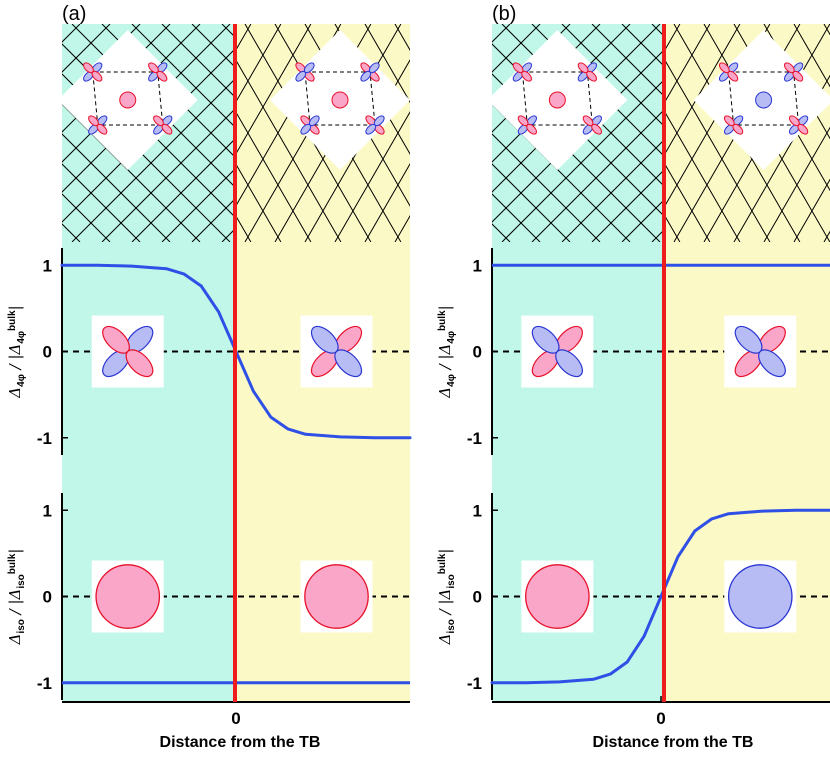  I want to click on center-site, so click(557, 100).